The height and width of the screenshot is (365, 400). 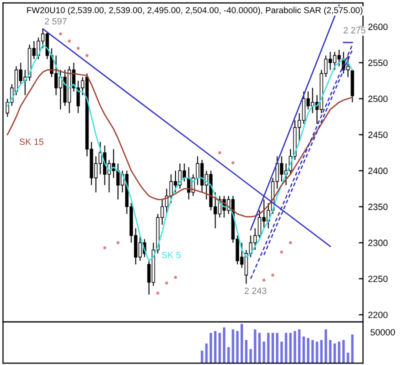 What do you see at coordinates (378, 279) in the screenshot?
I see `y-tick-label: 2250` at bounding box center [378, 279].